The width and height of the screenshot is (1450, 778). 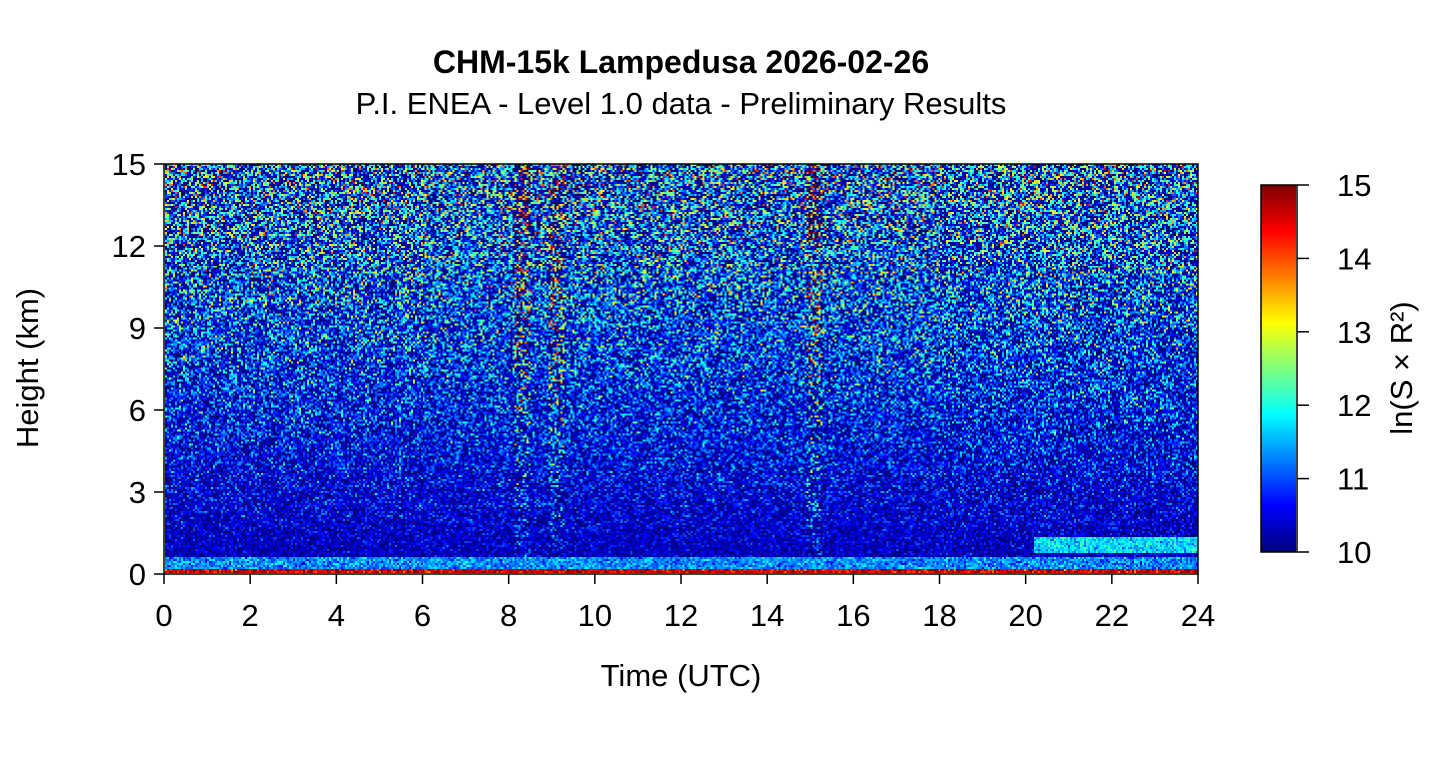 What do you see at coordinates (1198, 615) in the screenshot?
I see `x-tick-label: 24` at bounding box center [1198, 615].